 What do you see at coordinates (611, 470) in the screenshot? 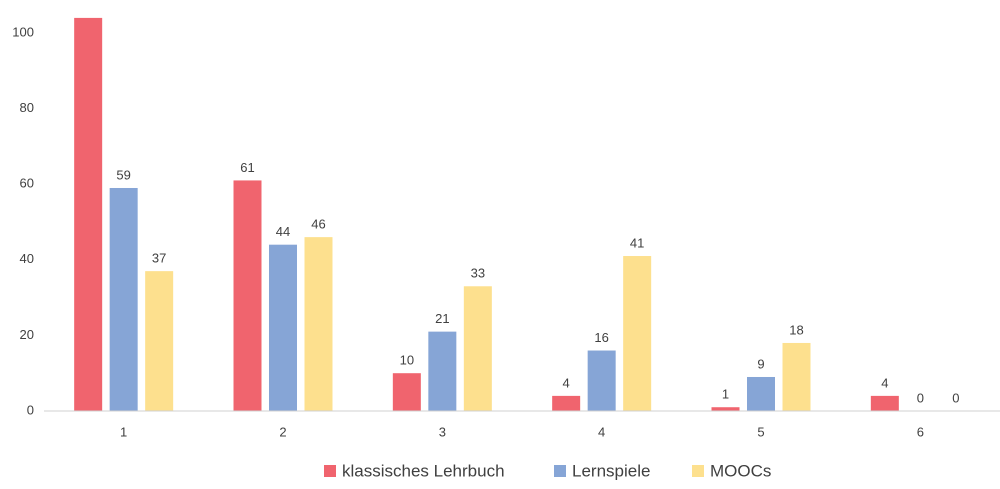
I see `legend-label: Lernspiele` at bounding box center [611, 470].